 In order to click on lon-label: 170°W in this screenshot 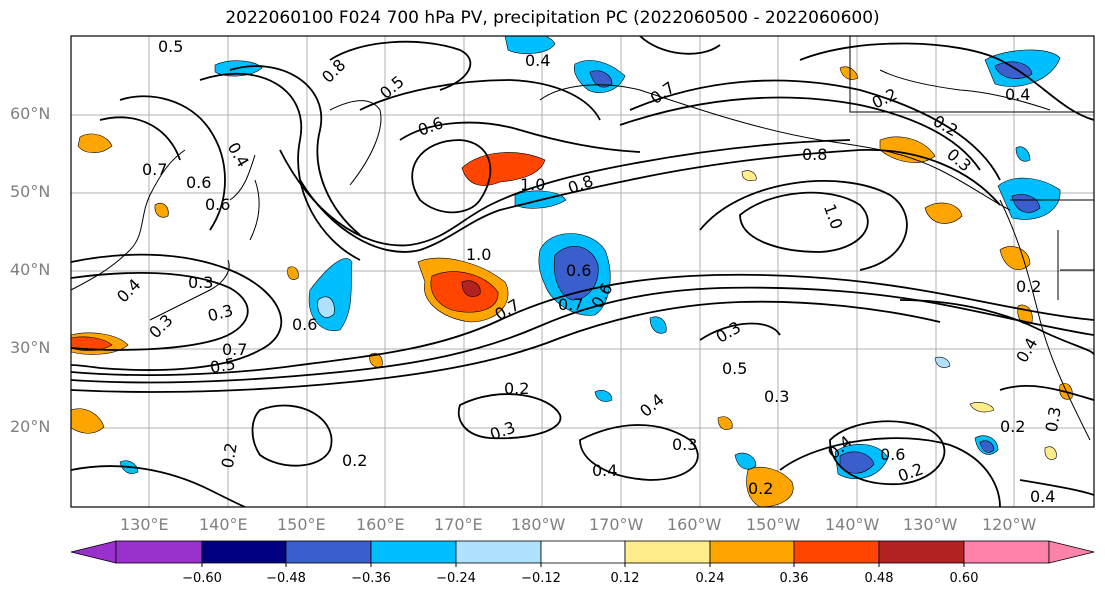, I will do `click(616, 524)`.